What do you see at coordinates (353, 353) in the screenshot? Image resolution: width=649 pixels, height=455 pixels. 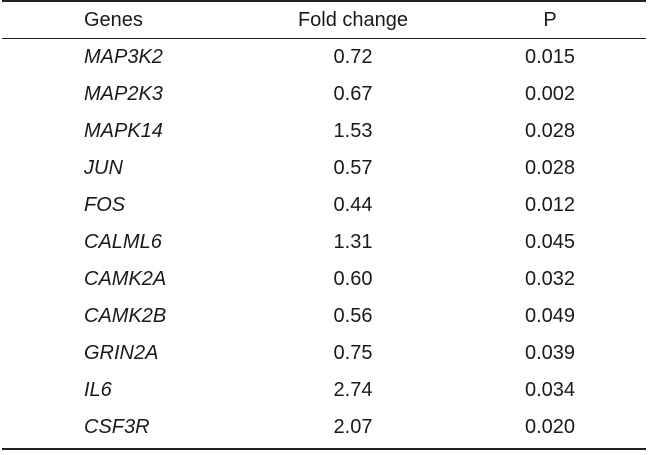 I see `fold-change-value: 0.75` at bounding box center [353, 353].